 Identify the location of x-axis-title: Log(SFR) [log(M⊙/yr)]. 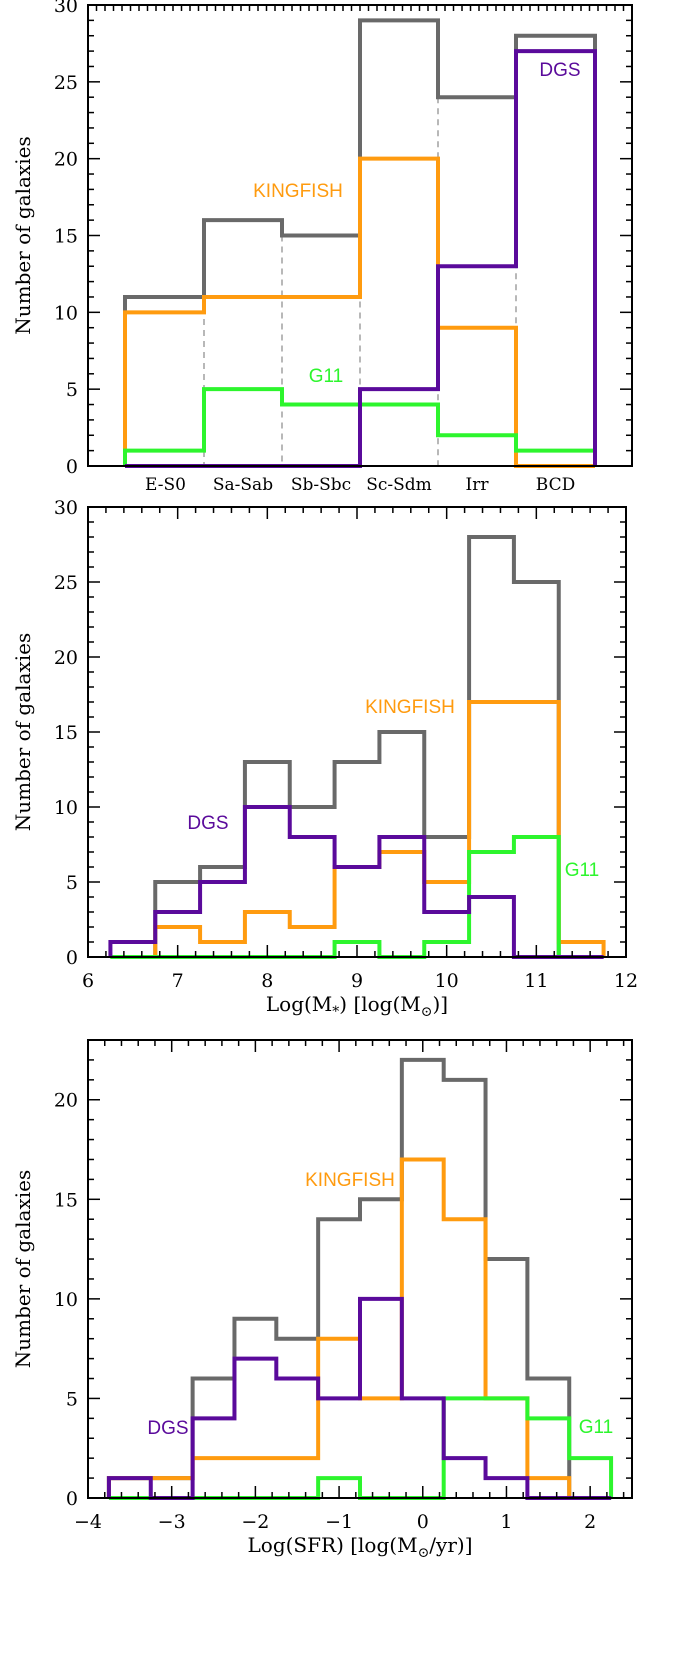
(360, 1547).